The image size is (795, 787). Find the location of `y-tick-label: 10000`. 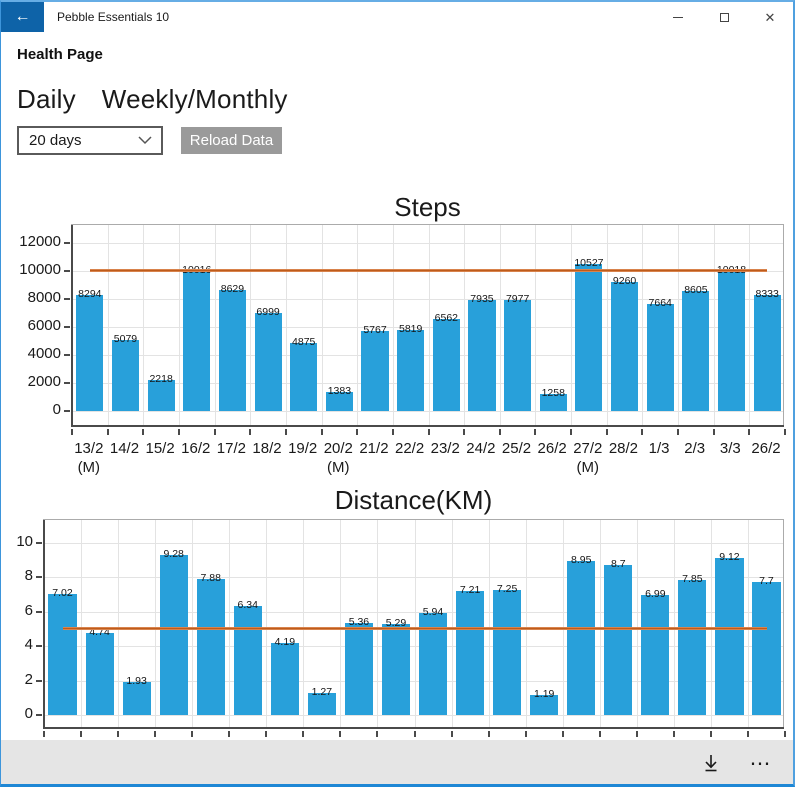

y-tick-label: 10000 is located at coordinates (40, 270).